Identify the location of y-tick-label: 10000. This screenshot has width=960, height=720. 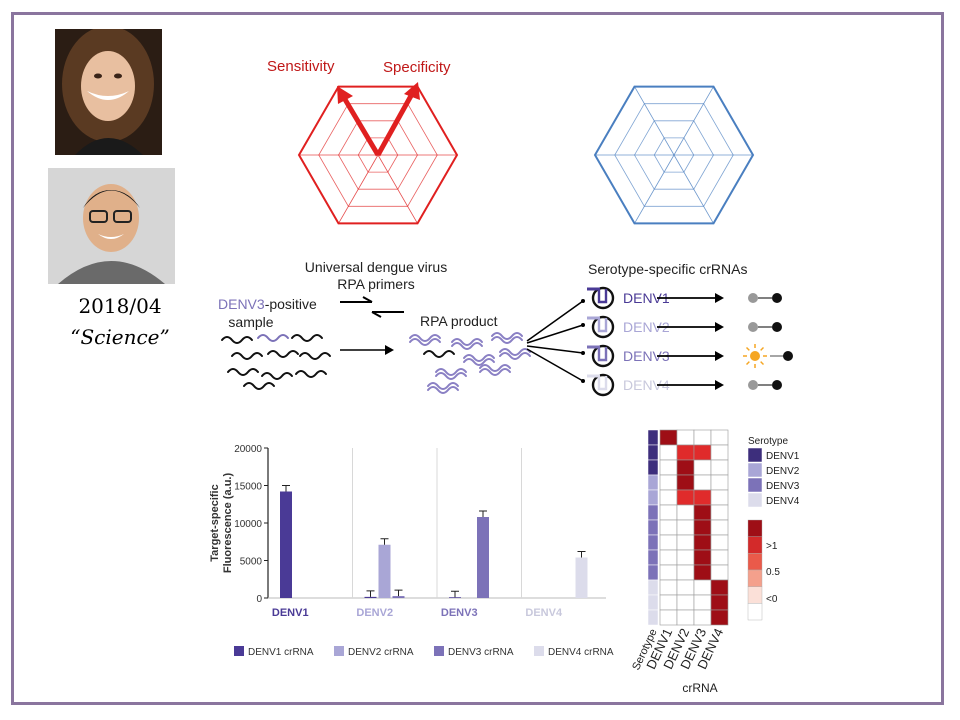
(248, 524).